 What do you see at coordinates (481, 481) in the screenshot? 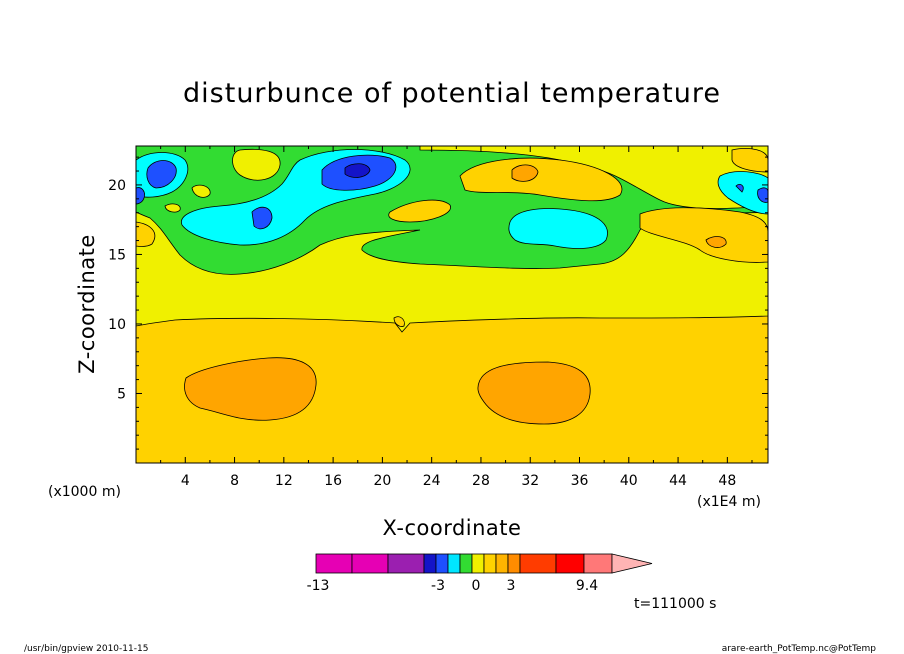
I see `x-tick-label: 28` at bounding box center [481, 481].